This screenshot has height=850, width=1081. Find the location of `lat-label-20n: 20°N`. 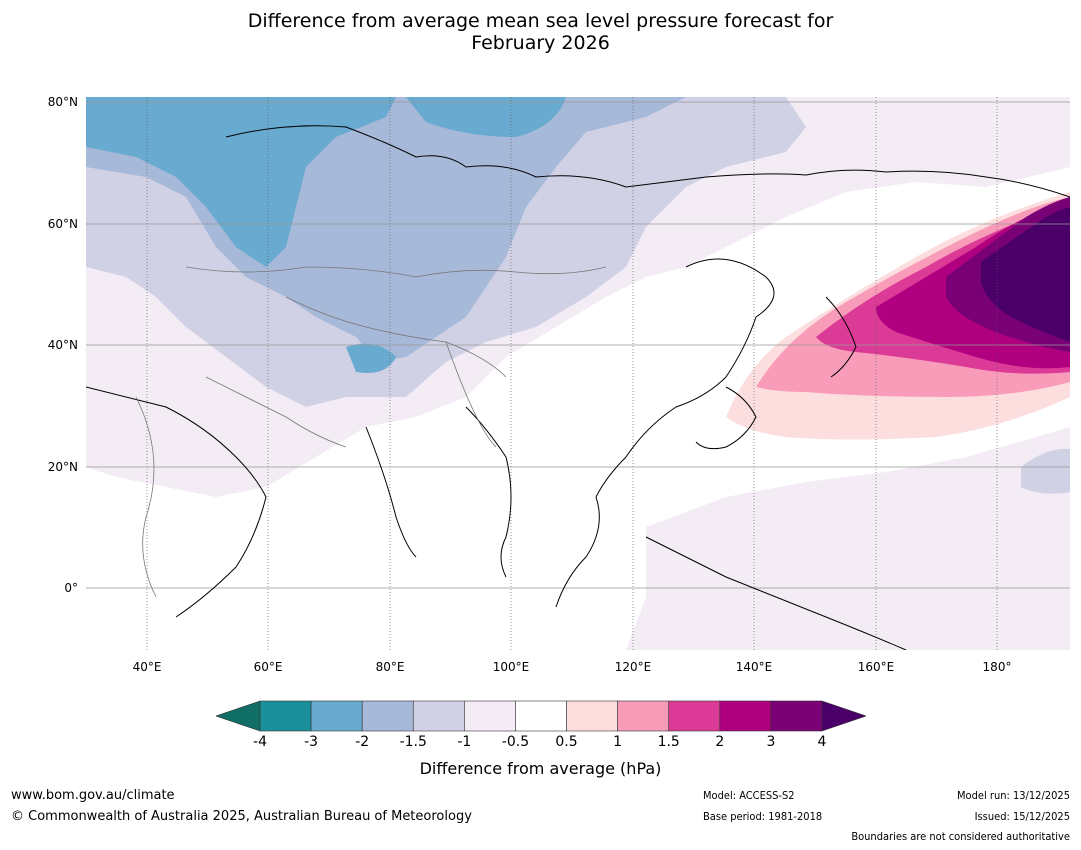

lat-label-20n: 20°N is located at coordinates (62, 467).